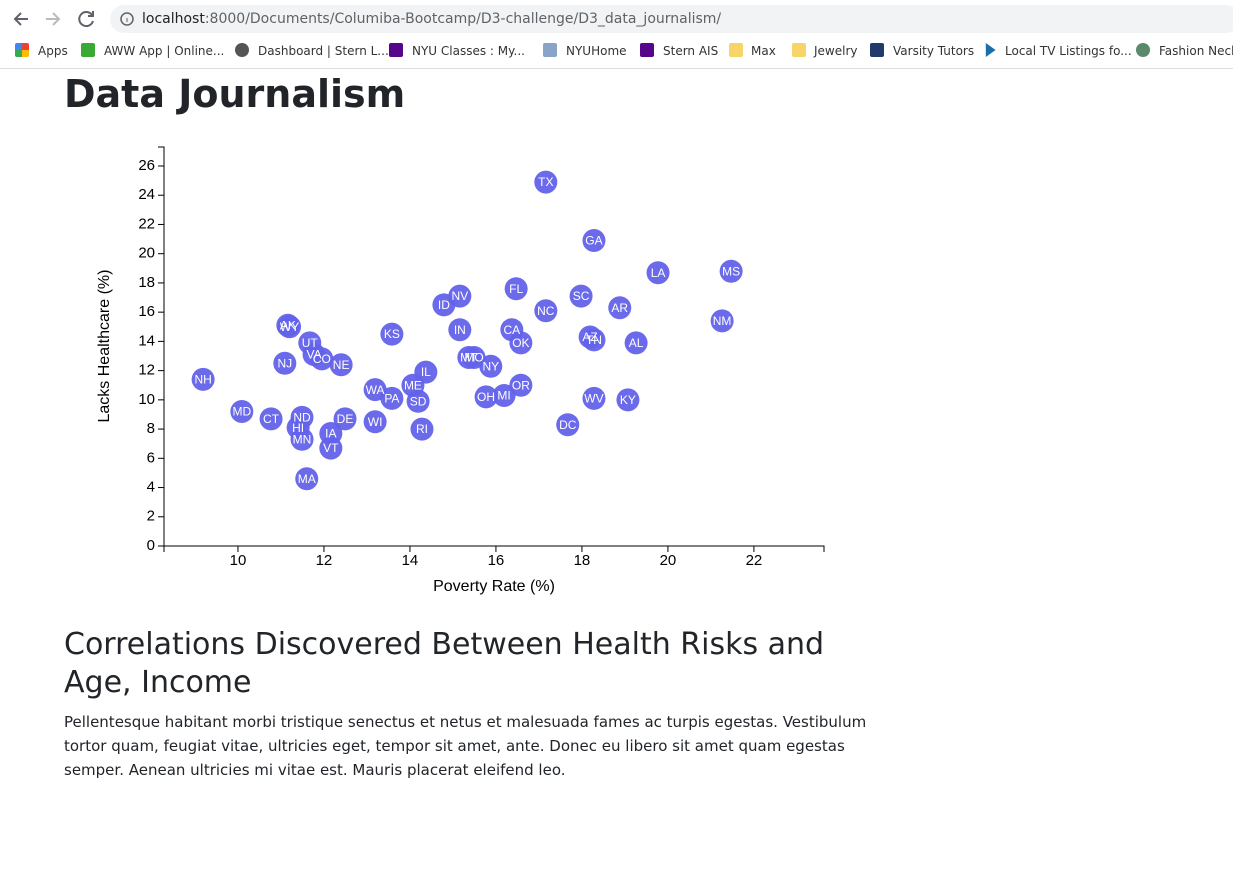 This screenshot has width=1233, height=884. Describe the element at coordinates (151, 428) in the screenshot. I see `y-tick-label: 8` at that location.